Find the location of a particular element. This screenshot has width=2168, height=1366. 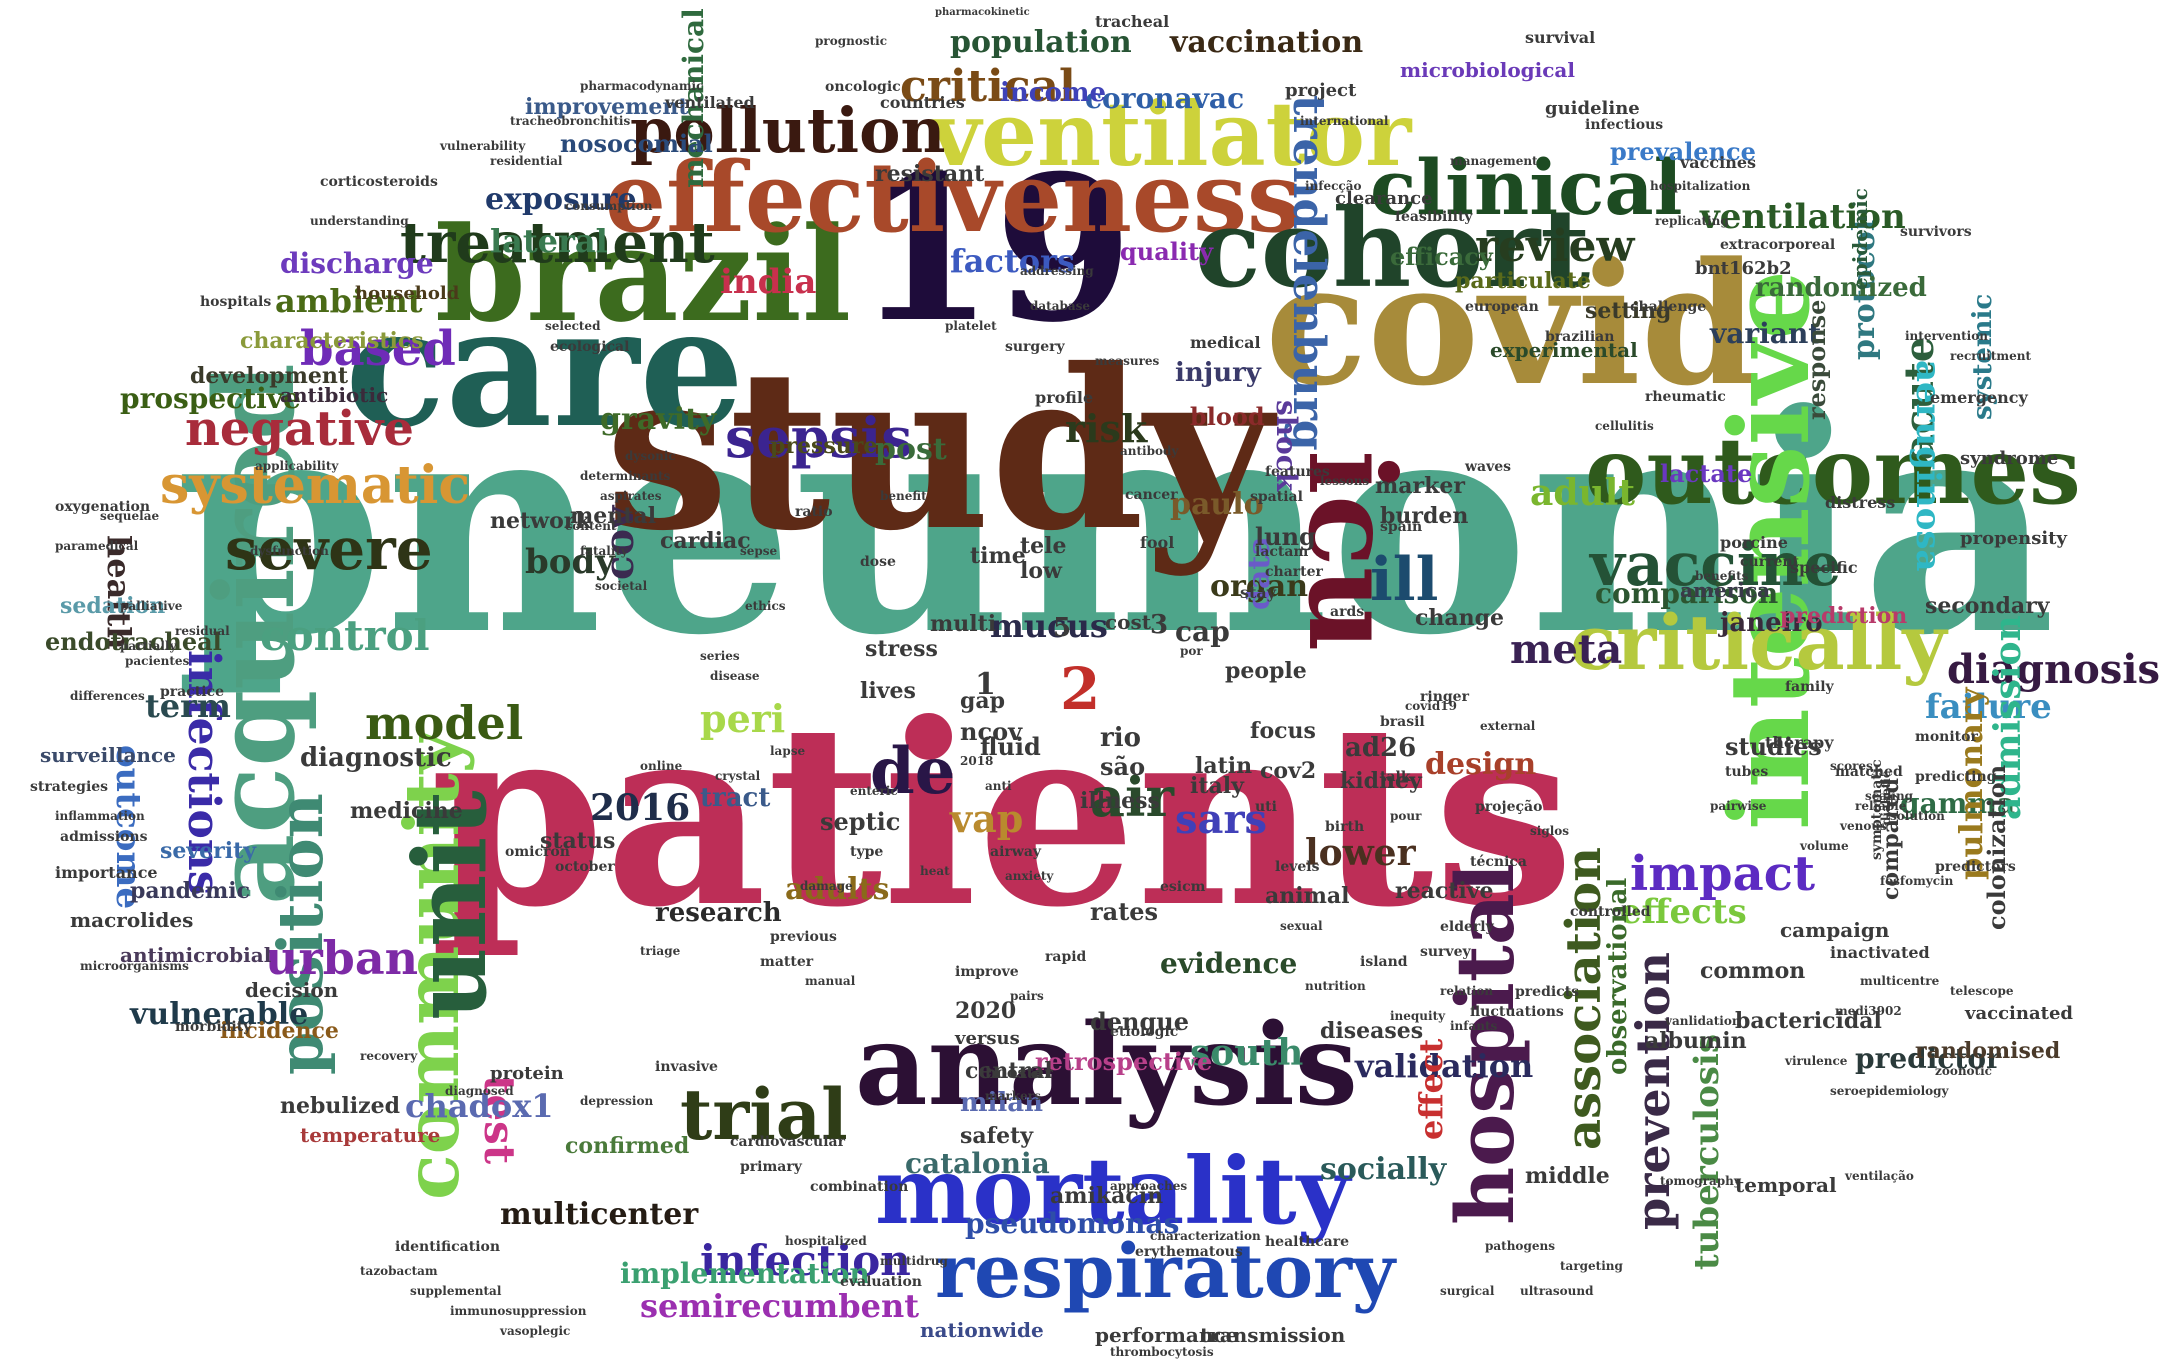

word-seroepidemiology: seroepidemiology is located at coordinates (1889, 1091).